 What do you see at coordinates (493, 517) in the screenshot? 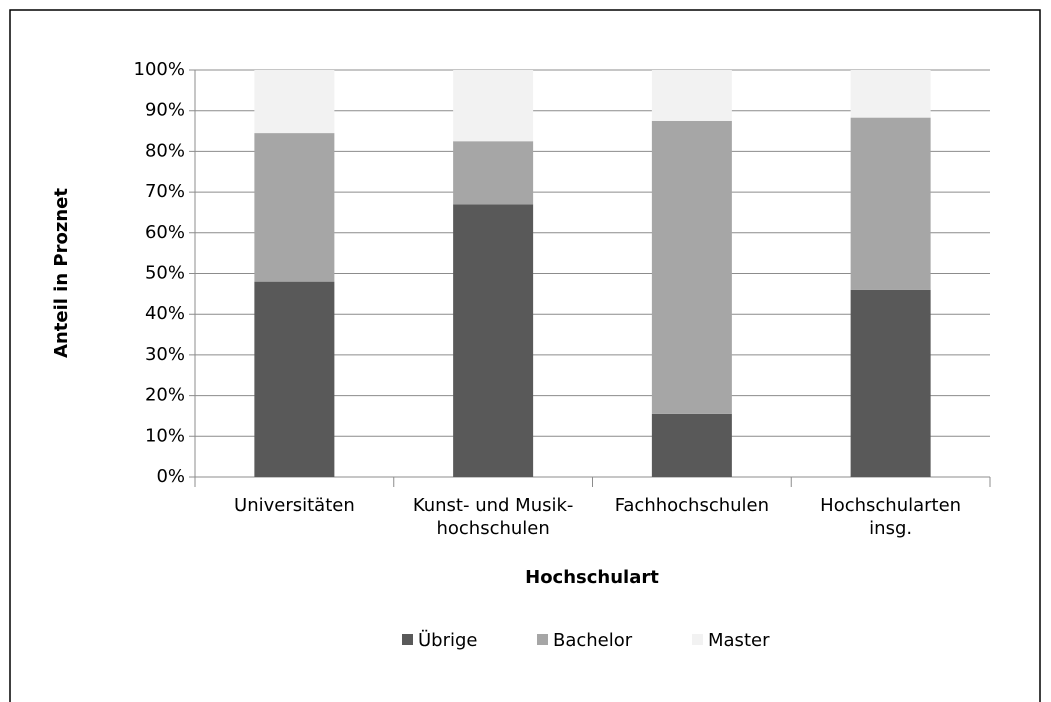
I see `x-tick-label: Kunst- und Musik- hochschulen` at bounding box center [493, 517].